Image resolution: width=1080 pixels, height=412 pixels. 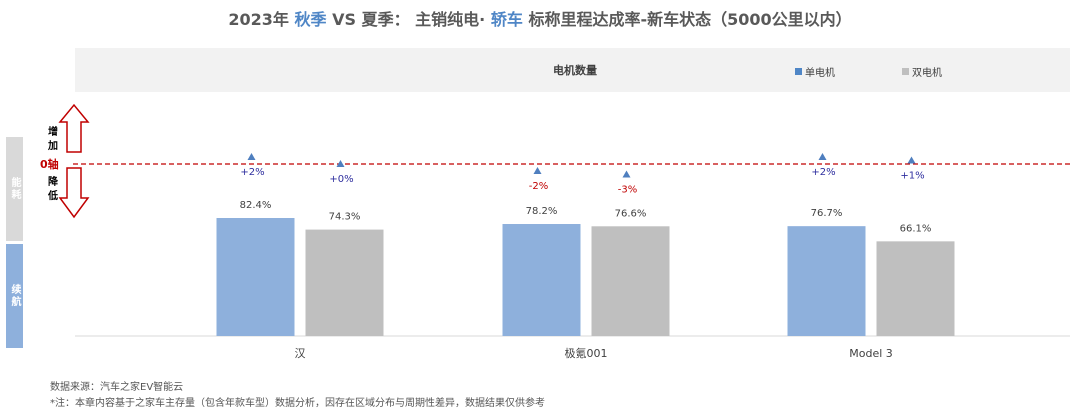 I want to click on footer-source: 数据来源：汽车之家EV智能云, so click(x=117, y=387).